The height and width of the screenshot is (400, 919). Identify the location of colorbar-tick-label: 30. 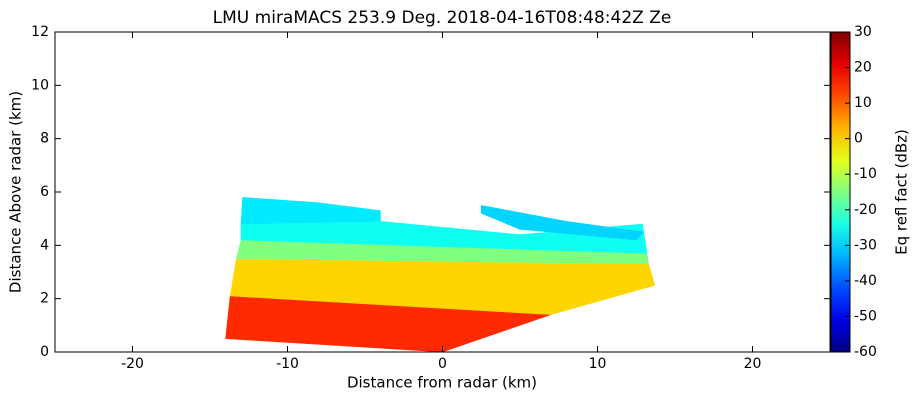
(863, 32).